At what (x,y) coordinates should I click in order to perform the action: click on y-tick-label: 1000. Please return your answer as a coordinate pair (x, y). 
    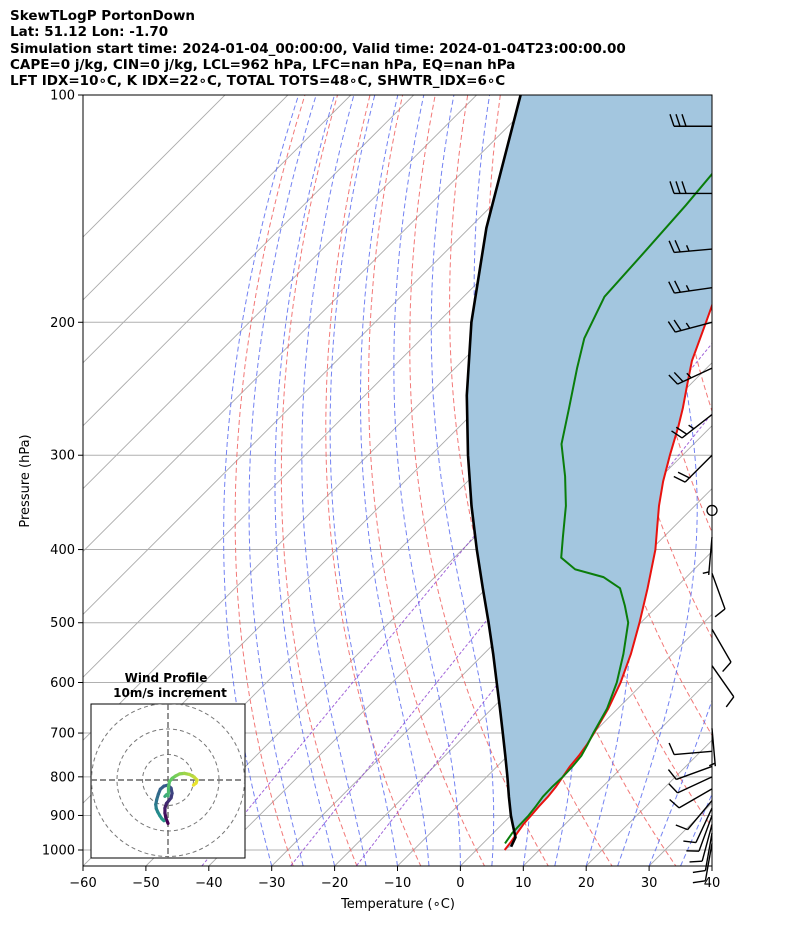
    Looking at the image, I should click on (58, 851).